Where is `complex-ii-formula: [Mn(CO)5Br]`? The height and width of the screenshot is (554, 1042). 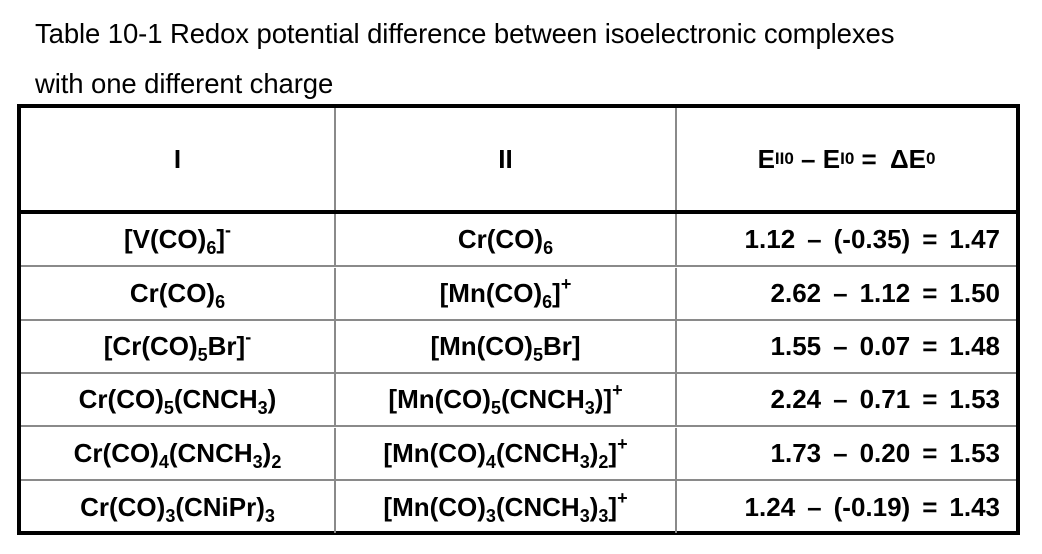
complex-ii-formula: [Mn(CO)5Br] is located at coordinates (505, 348).